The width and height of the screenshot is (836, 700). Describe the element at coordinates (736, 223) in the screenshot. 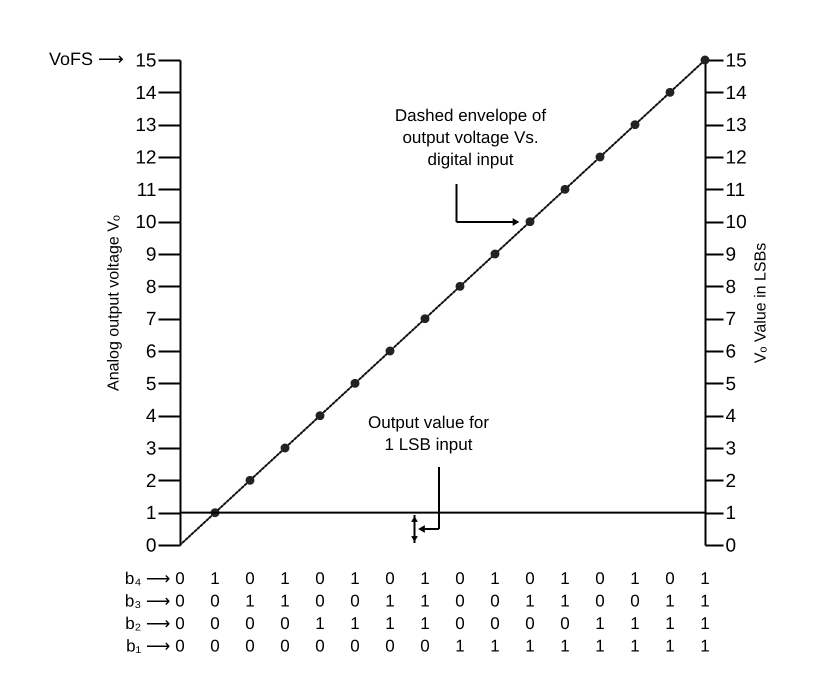

I see `y2-tick-label: 10` at that location.